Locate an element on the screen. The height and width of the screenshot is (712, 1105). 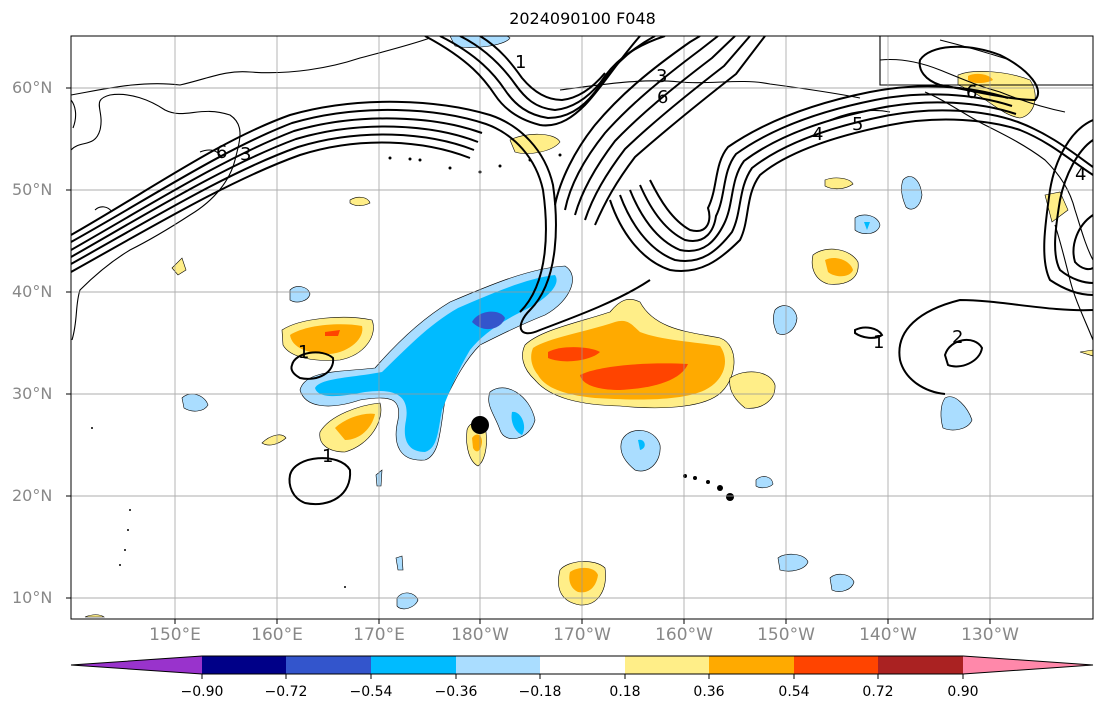
colorbar-tick-label: 0.18 is located at coordinates (625, 692).